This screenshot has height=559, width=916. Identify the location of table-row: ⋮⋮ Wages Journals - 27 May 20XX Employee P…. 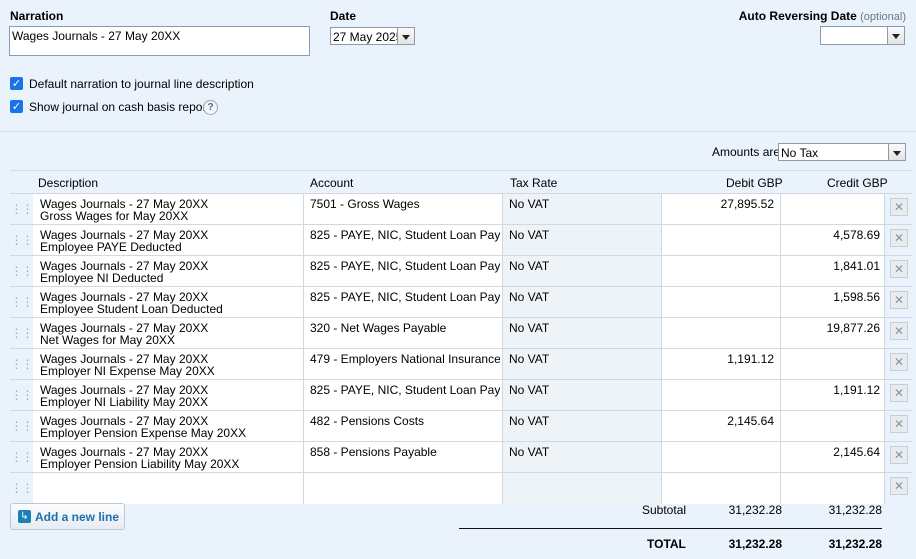
(461, 240).